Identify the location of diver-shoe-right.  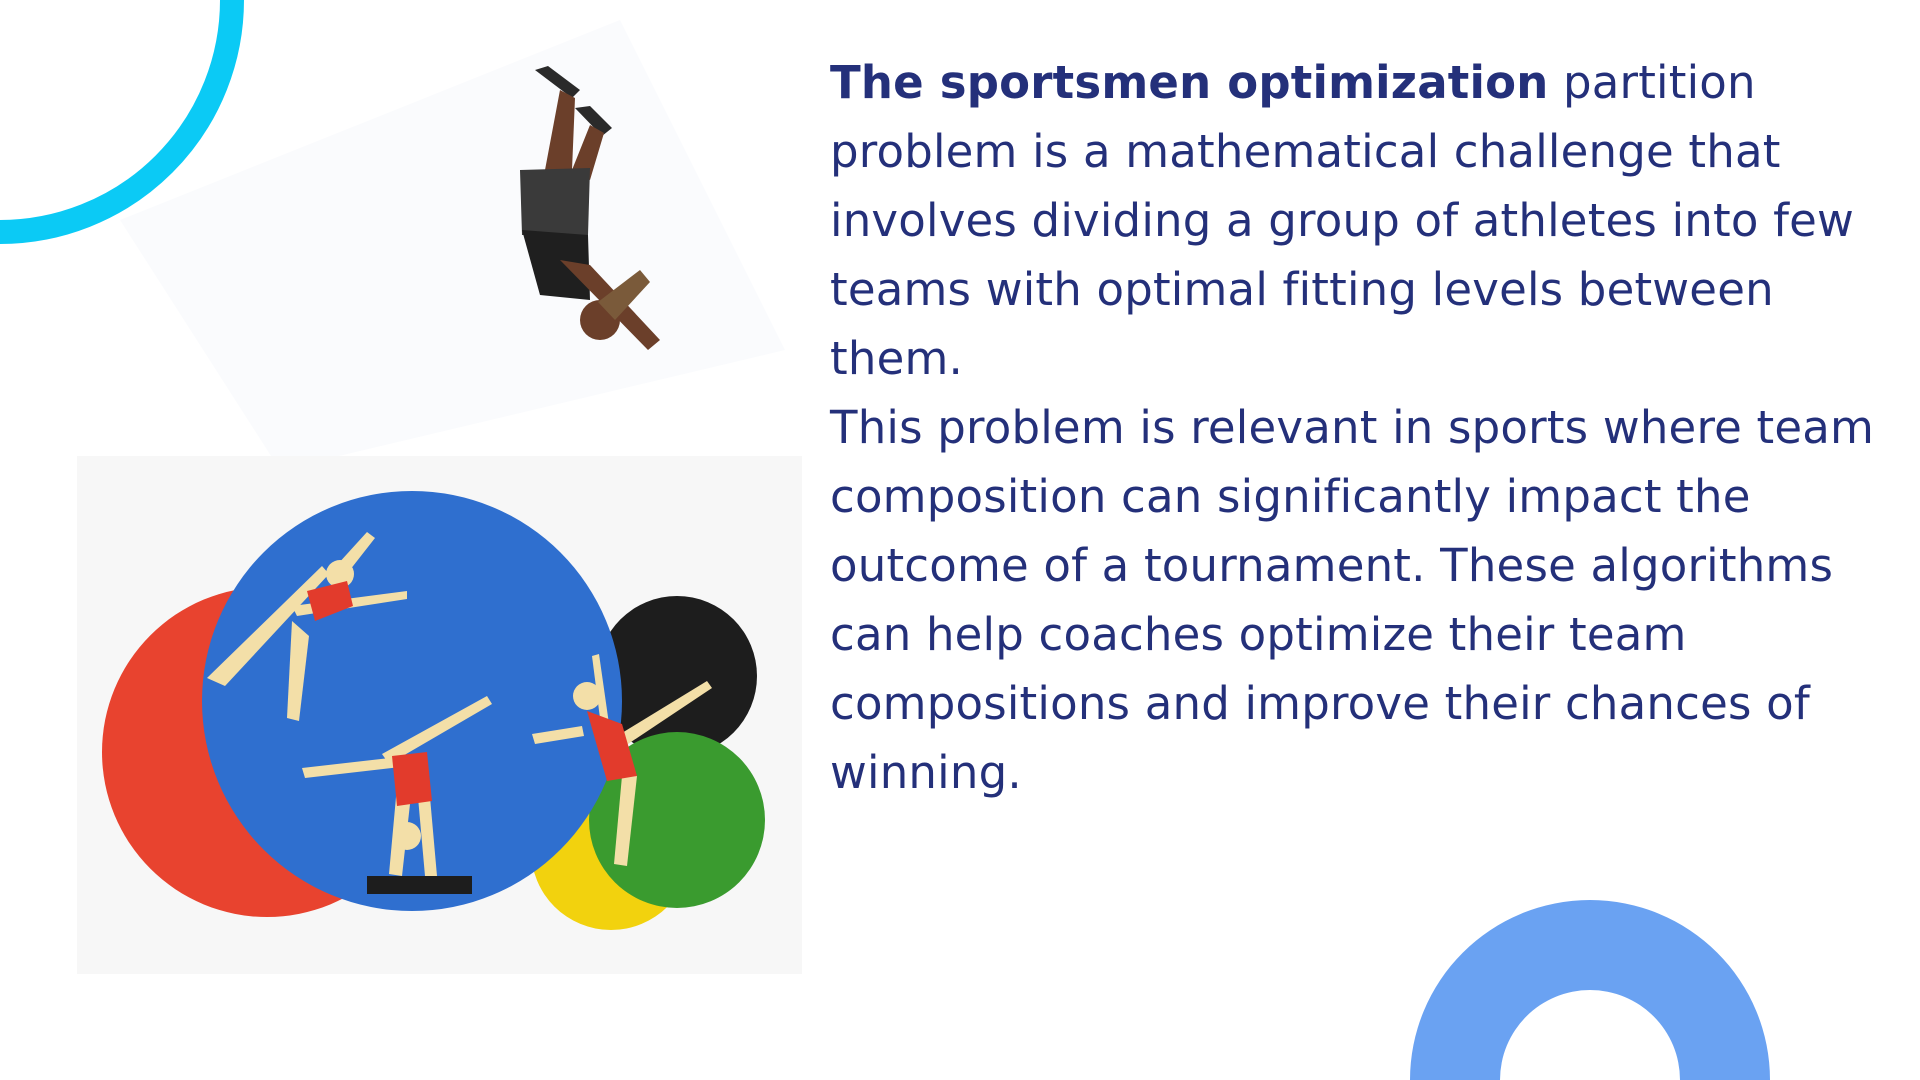
(593, 121).